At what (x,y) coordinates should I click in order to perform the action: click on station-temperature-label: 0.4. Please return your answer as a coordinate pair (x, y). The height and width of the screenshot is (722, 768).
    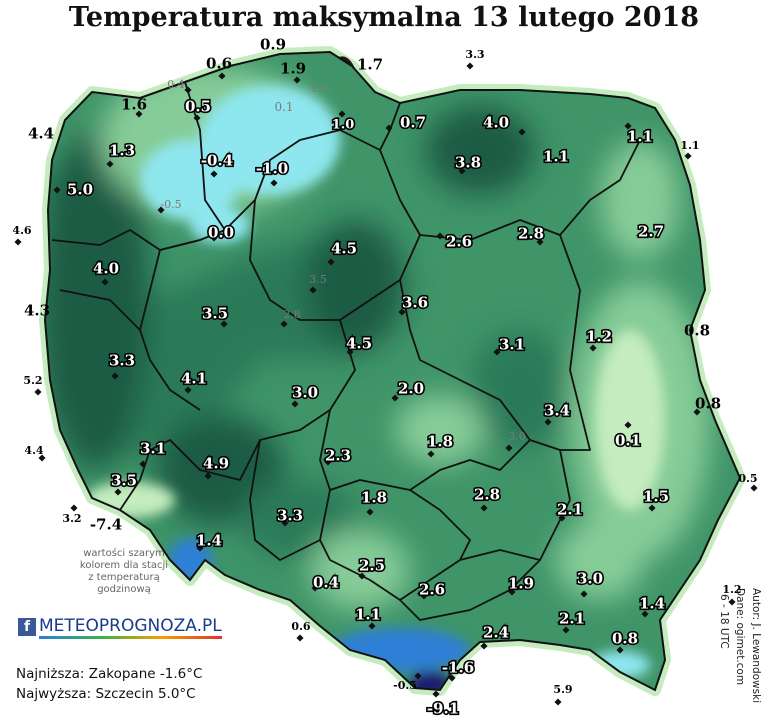
    Looking at the image, I should click on (326, 582).